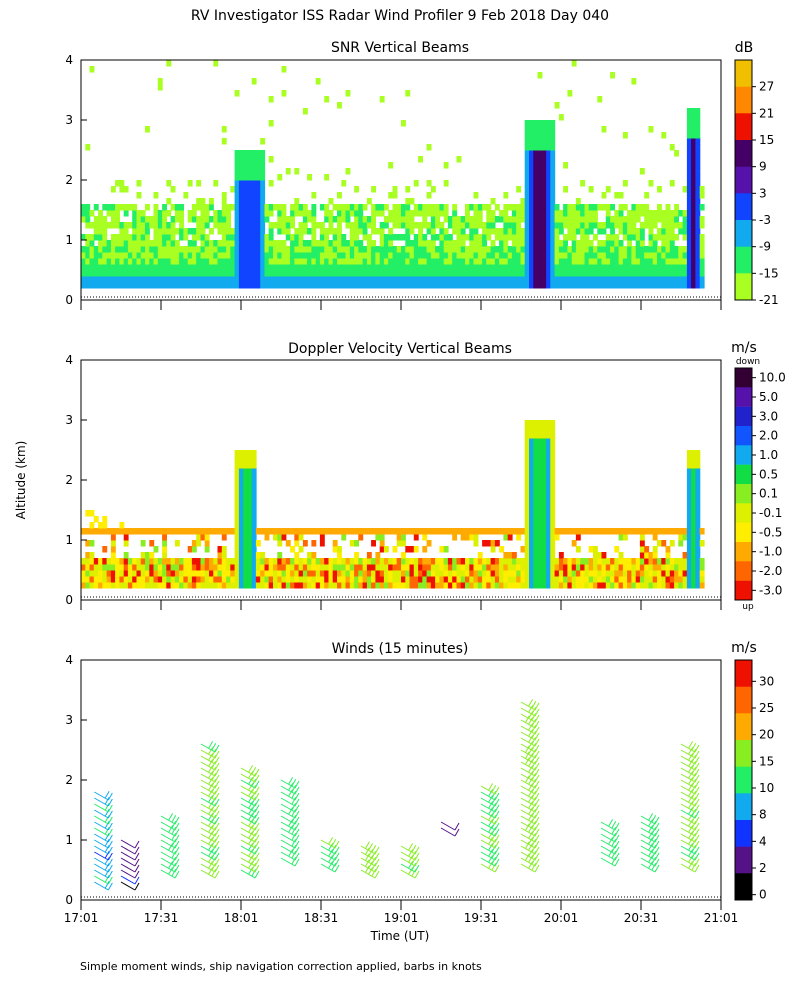  What do you see at coordinates (103, 825) in the screenshot?
I see `wind-barb` at bounding box center [103, 825].